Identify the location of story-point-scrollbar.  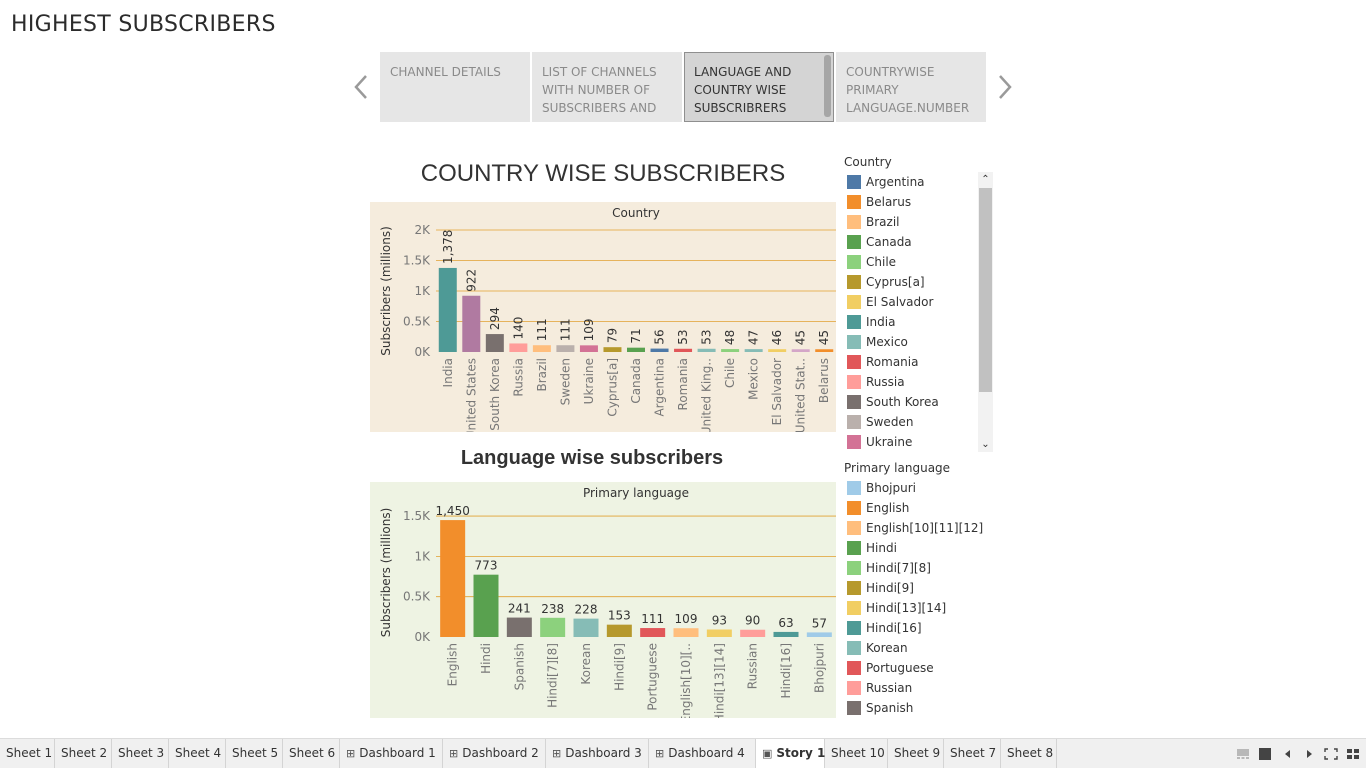
(827, 86).